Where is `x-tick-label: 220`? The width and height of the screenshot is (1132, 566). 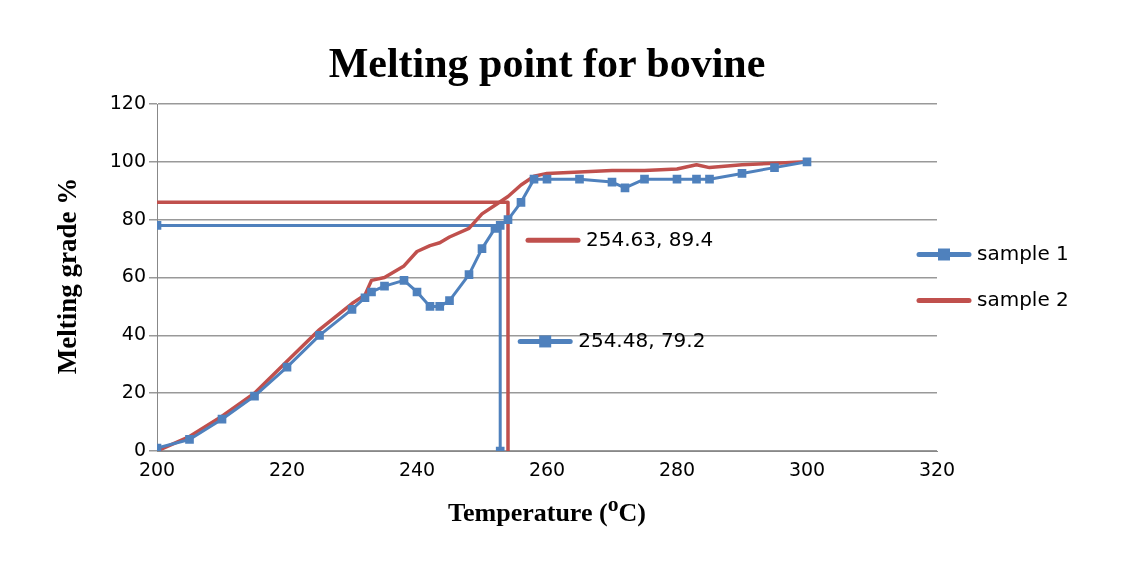 x-tick-label: 220 is located at coordinates (287, 469).